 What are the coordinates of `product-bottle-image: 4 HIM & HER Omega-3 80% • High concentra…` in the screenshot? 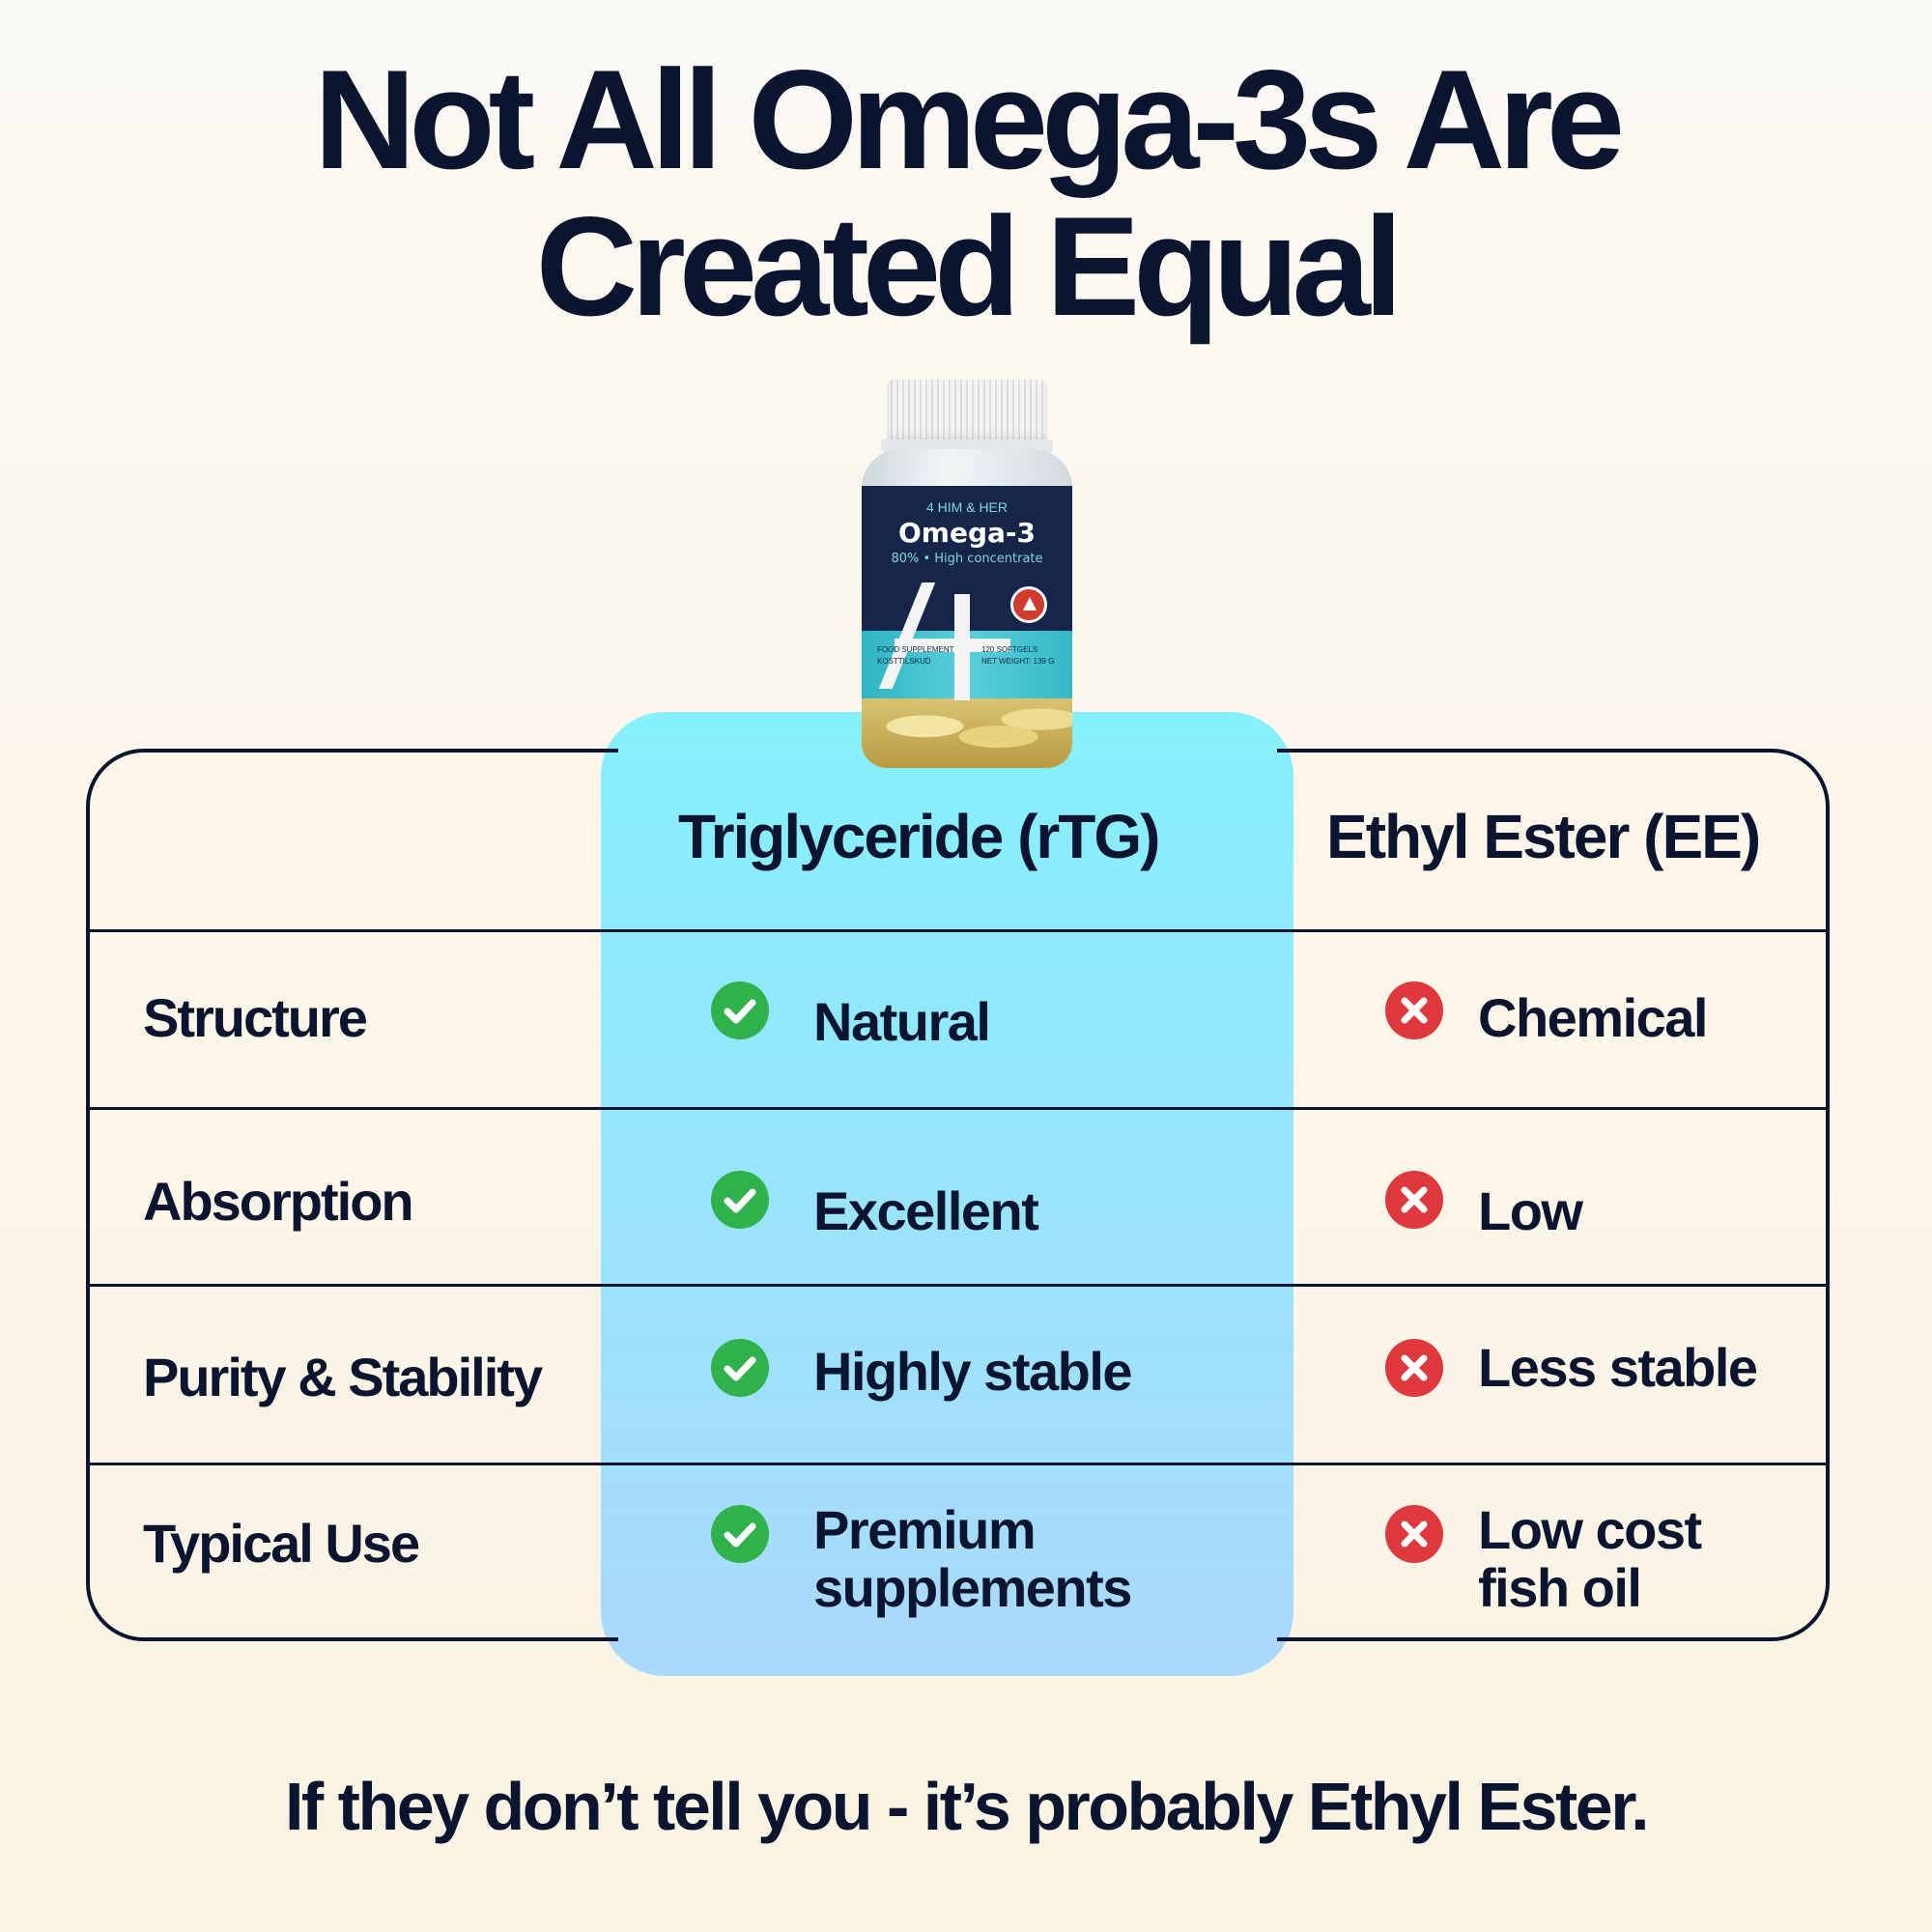 It's located at (967, 575).